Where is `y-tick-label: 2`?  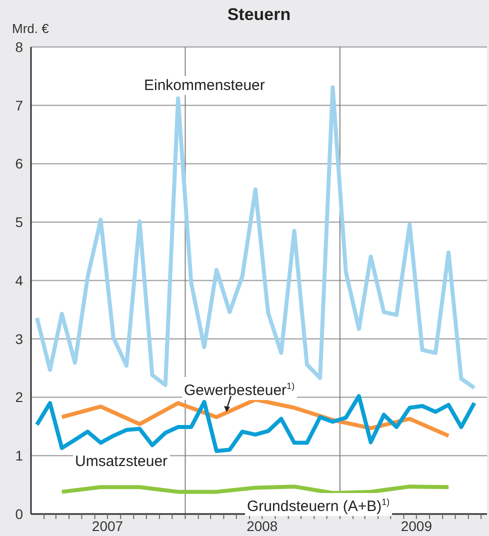
y-tick-label: 2 is located at coordinates (19, 397).